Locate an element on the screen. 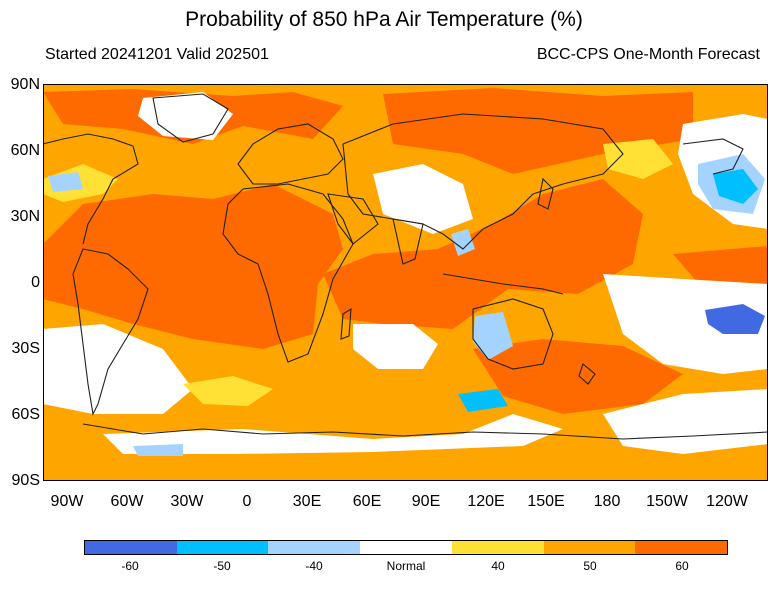 The width and height of the screenshot is (768, 593). lat-label-60n: 60N is located at coordinates (25, 150).